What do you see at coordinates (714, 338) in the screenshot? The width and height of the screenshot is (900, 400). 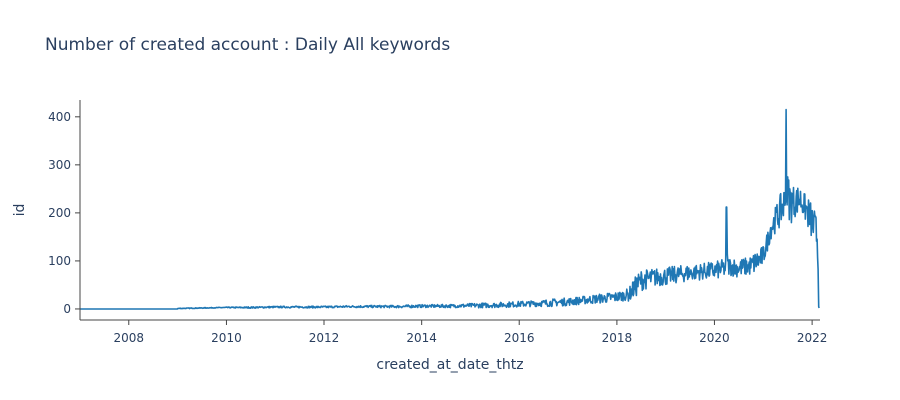 I see `x-tick-label: 2020` at bounding box center [714, 338].